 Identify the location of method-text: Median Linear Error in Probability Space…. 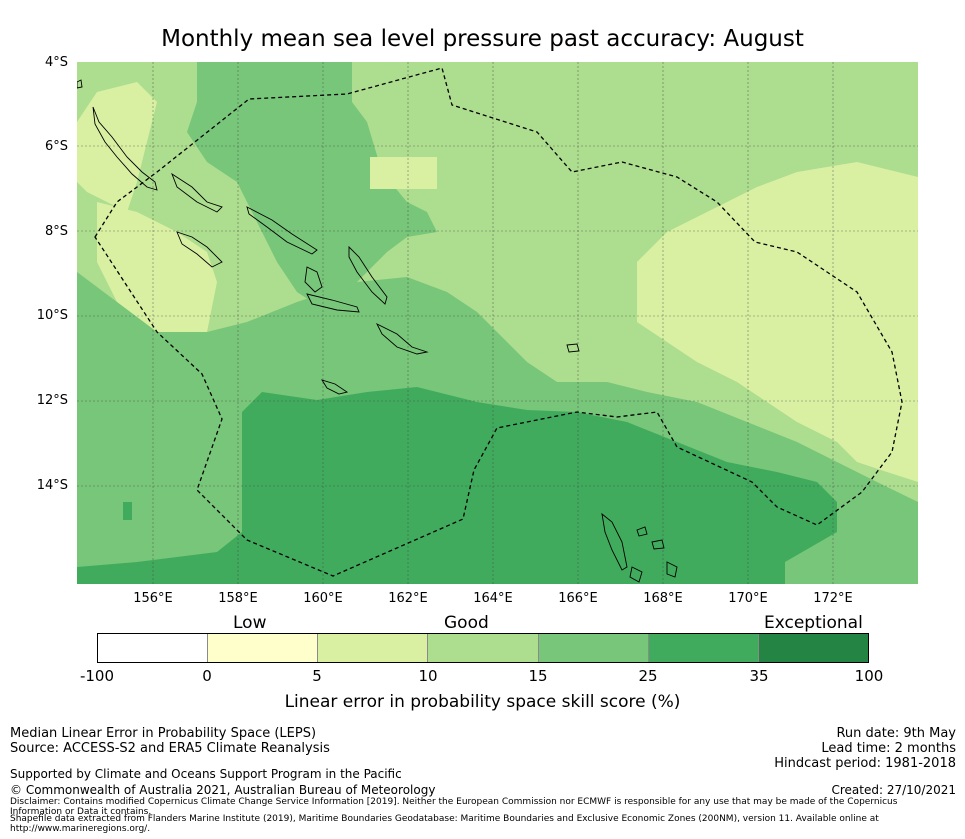
(163, 733).